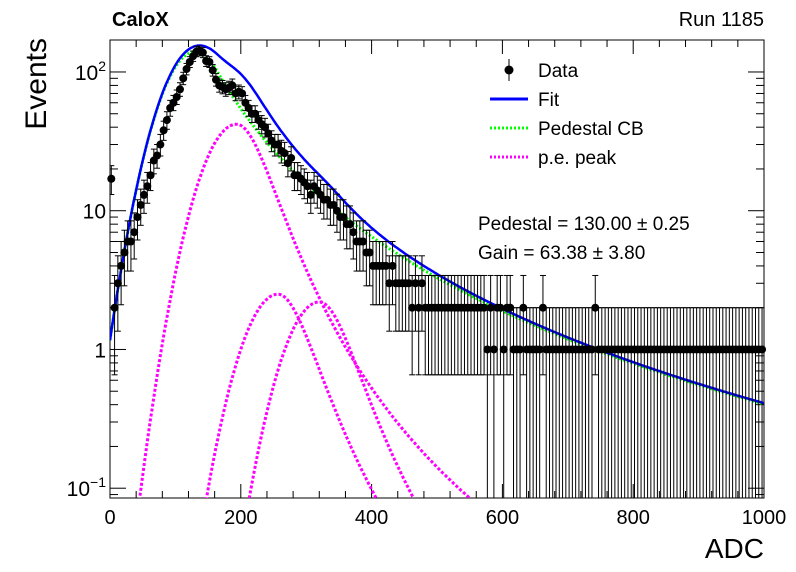 The width and height of the screenshot is (796, 572). What do you see at coordinates (584, 224) in the screenshot?
I see `fit-annotation: Pedestal = 130.00 ± 0.25` at bounding box center [584, 224].